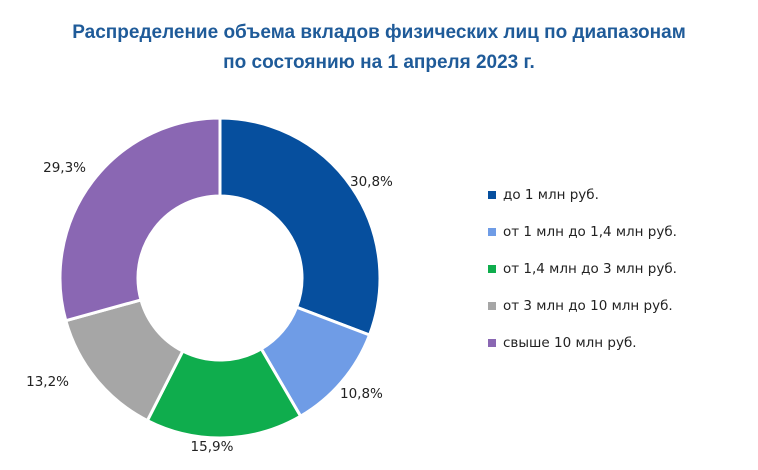  Describe the element at coordinates (551, 194) in the screenshot. I see `legend-label-1: до 1 млн руб.` at that location.